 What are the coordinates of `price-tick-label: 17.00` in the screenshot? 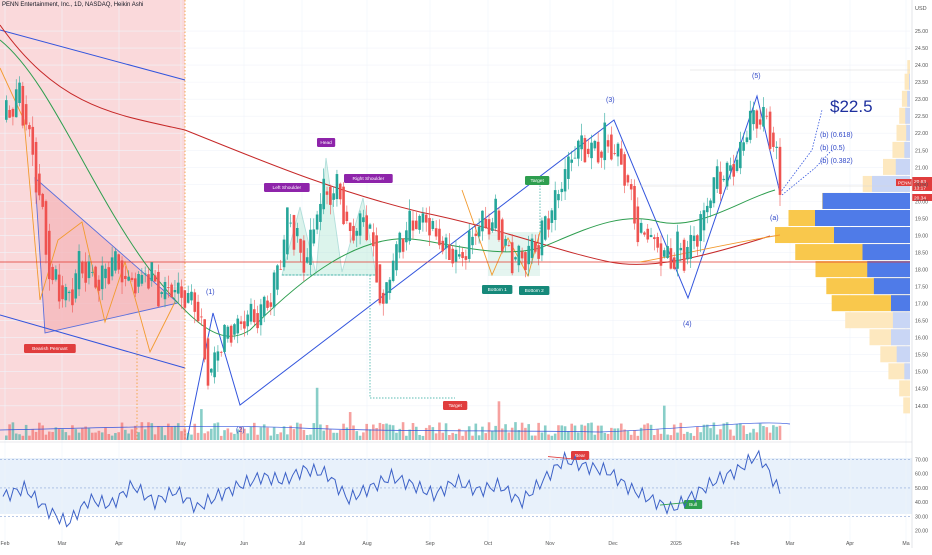 It's located at (921, 305).